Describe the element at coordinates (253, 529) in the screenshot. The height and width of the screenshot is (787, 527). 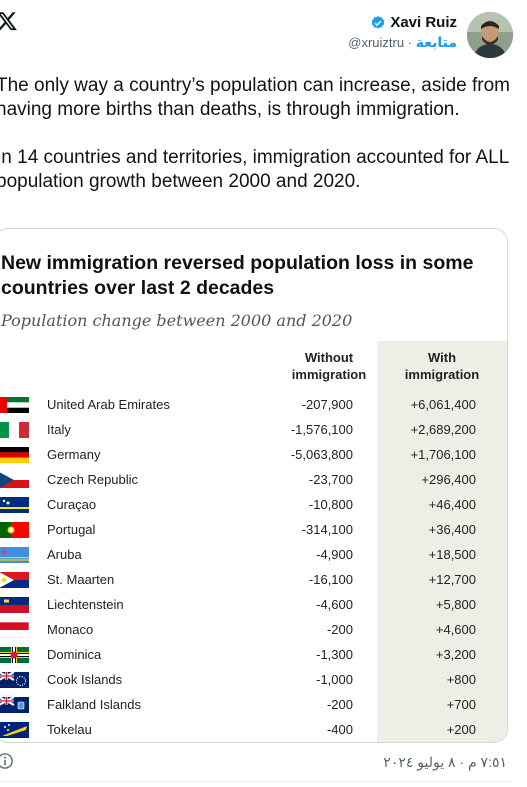
I see `table-row: Portugal -314,100 +36,400` at that location.